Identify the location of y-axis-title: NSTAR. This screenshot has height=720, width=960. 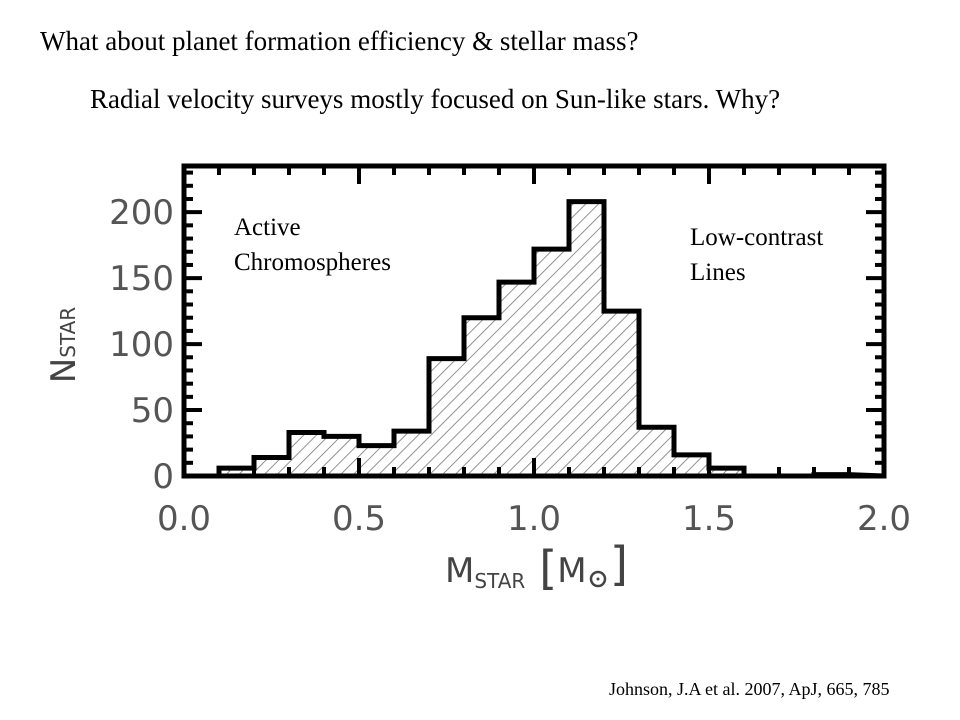
(64, 345).